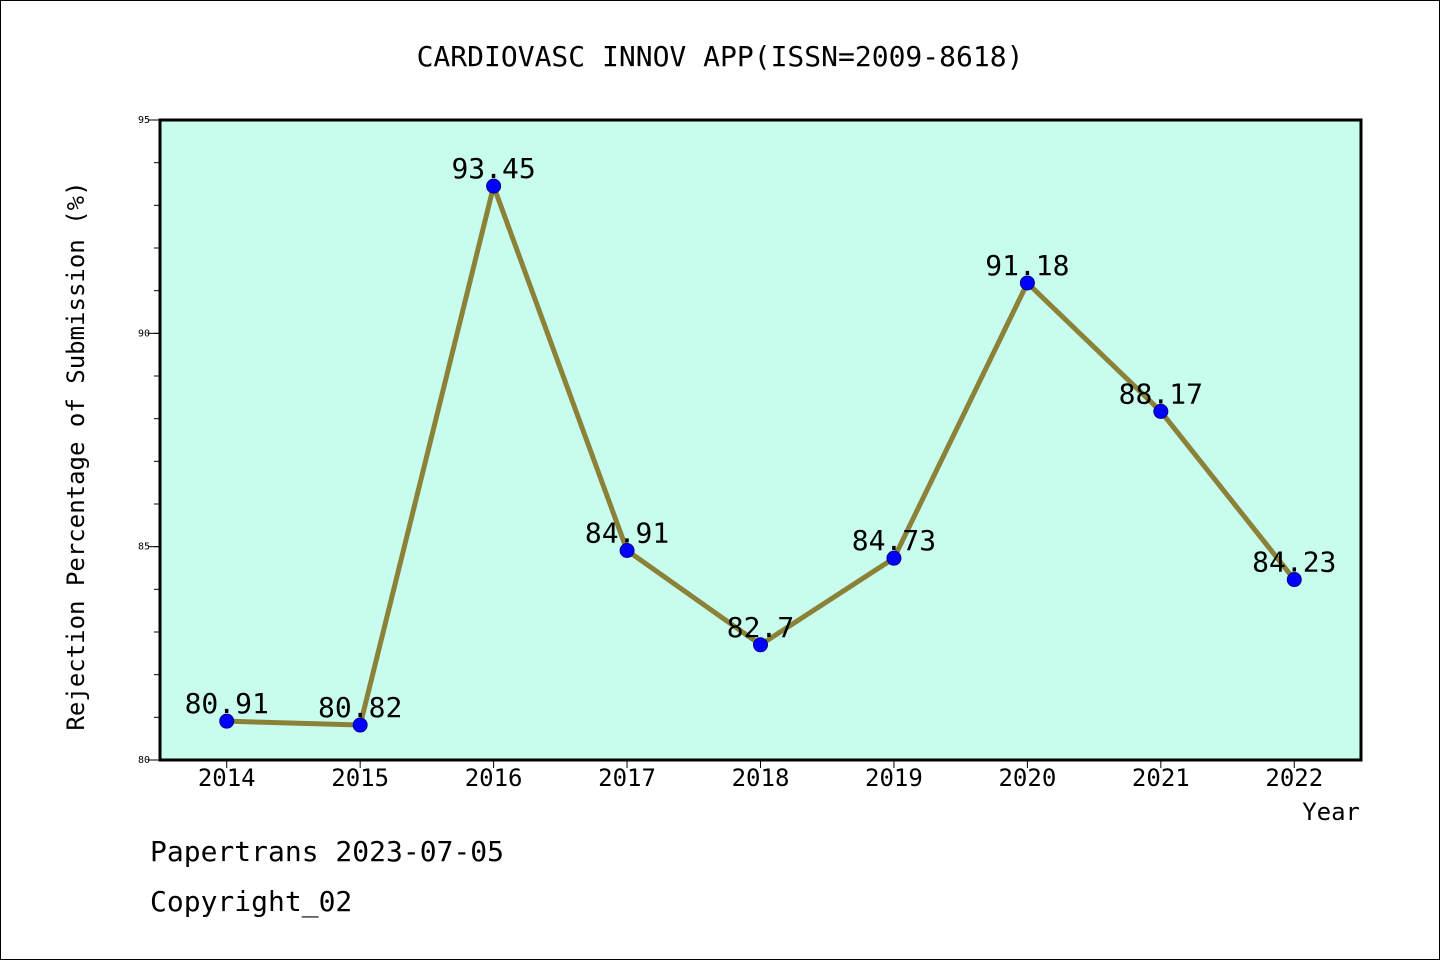  I want to click on x-tick-label: 2020, so click(1027, 778).